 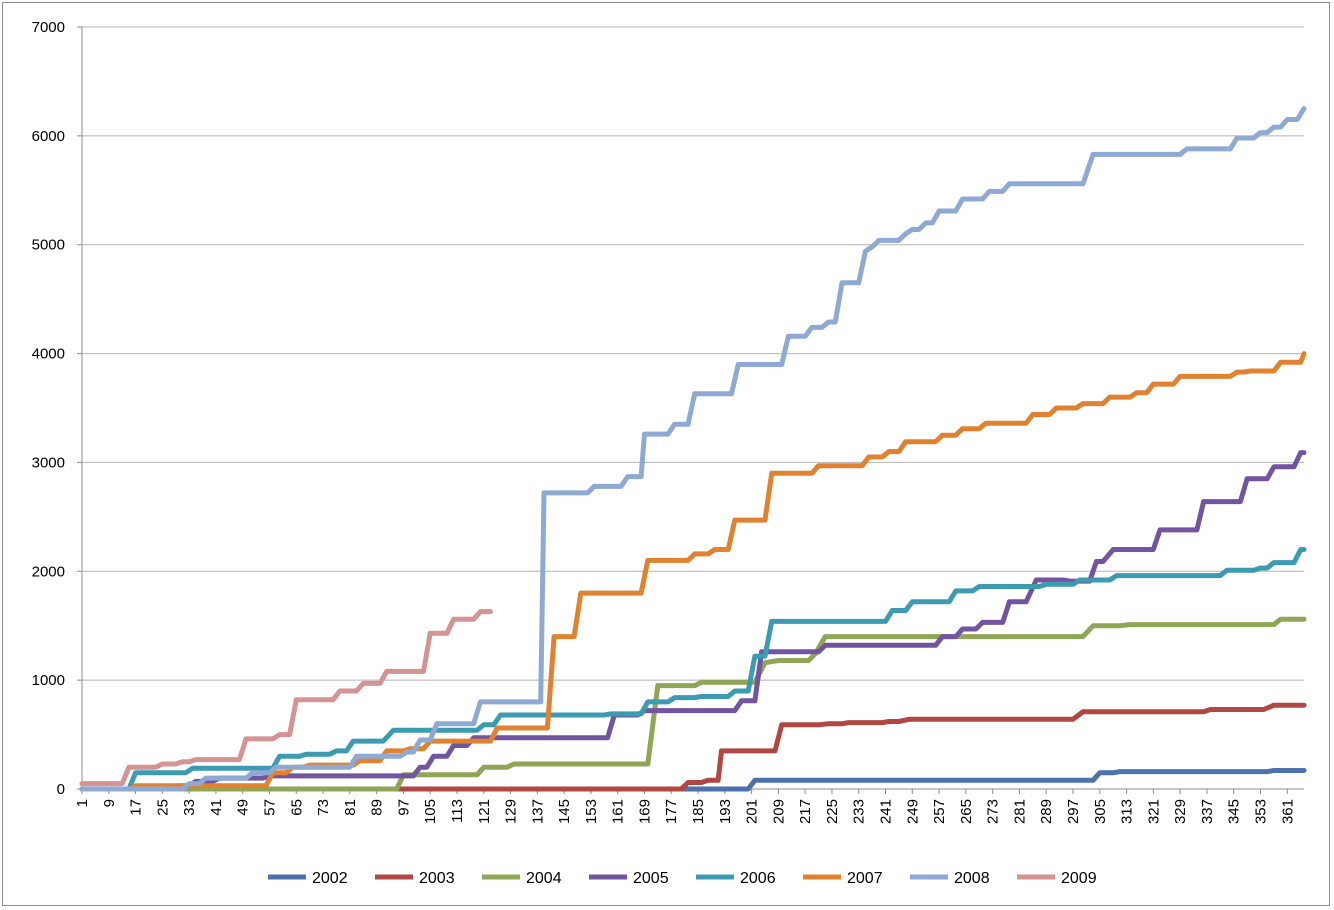 I want to click on x-tick-label: 193, so click(x=725, y=811).